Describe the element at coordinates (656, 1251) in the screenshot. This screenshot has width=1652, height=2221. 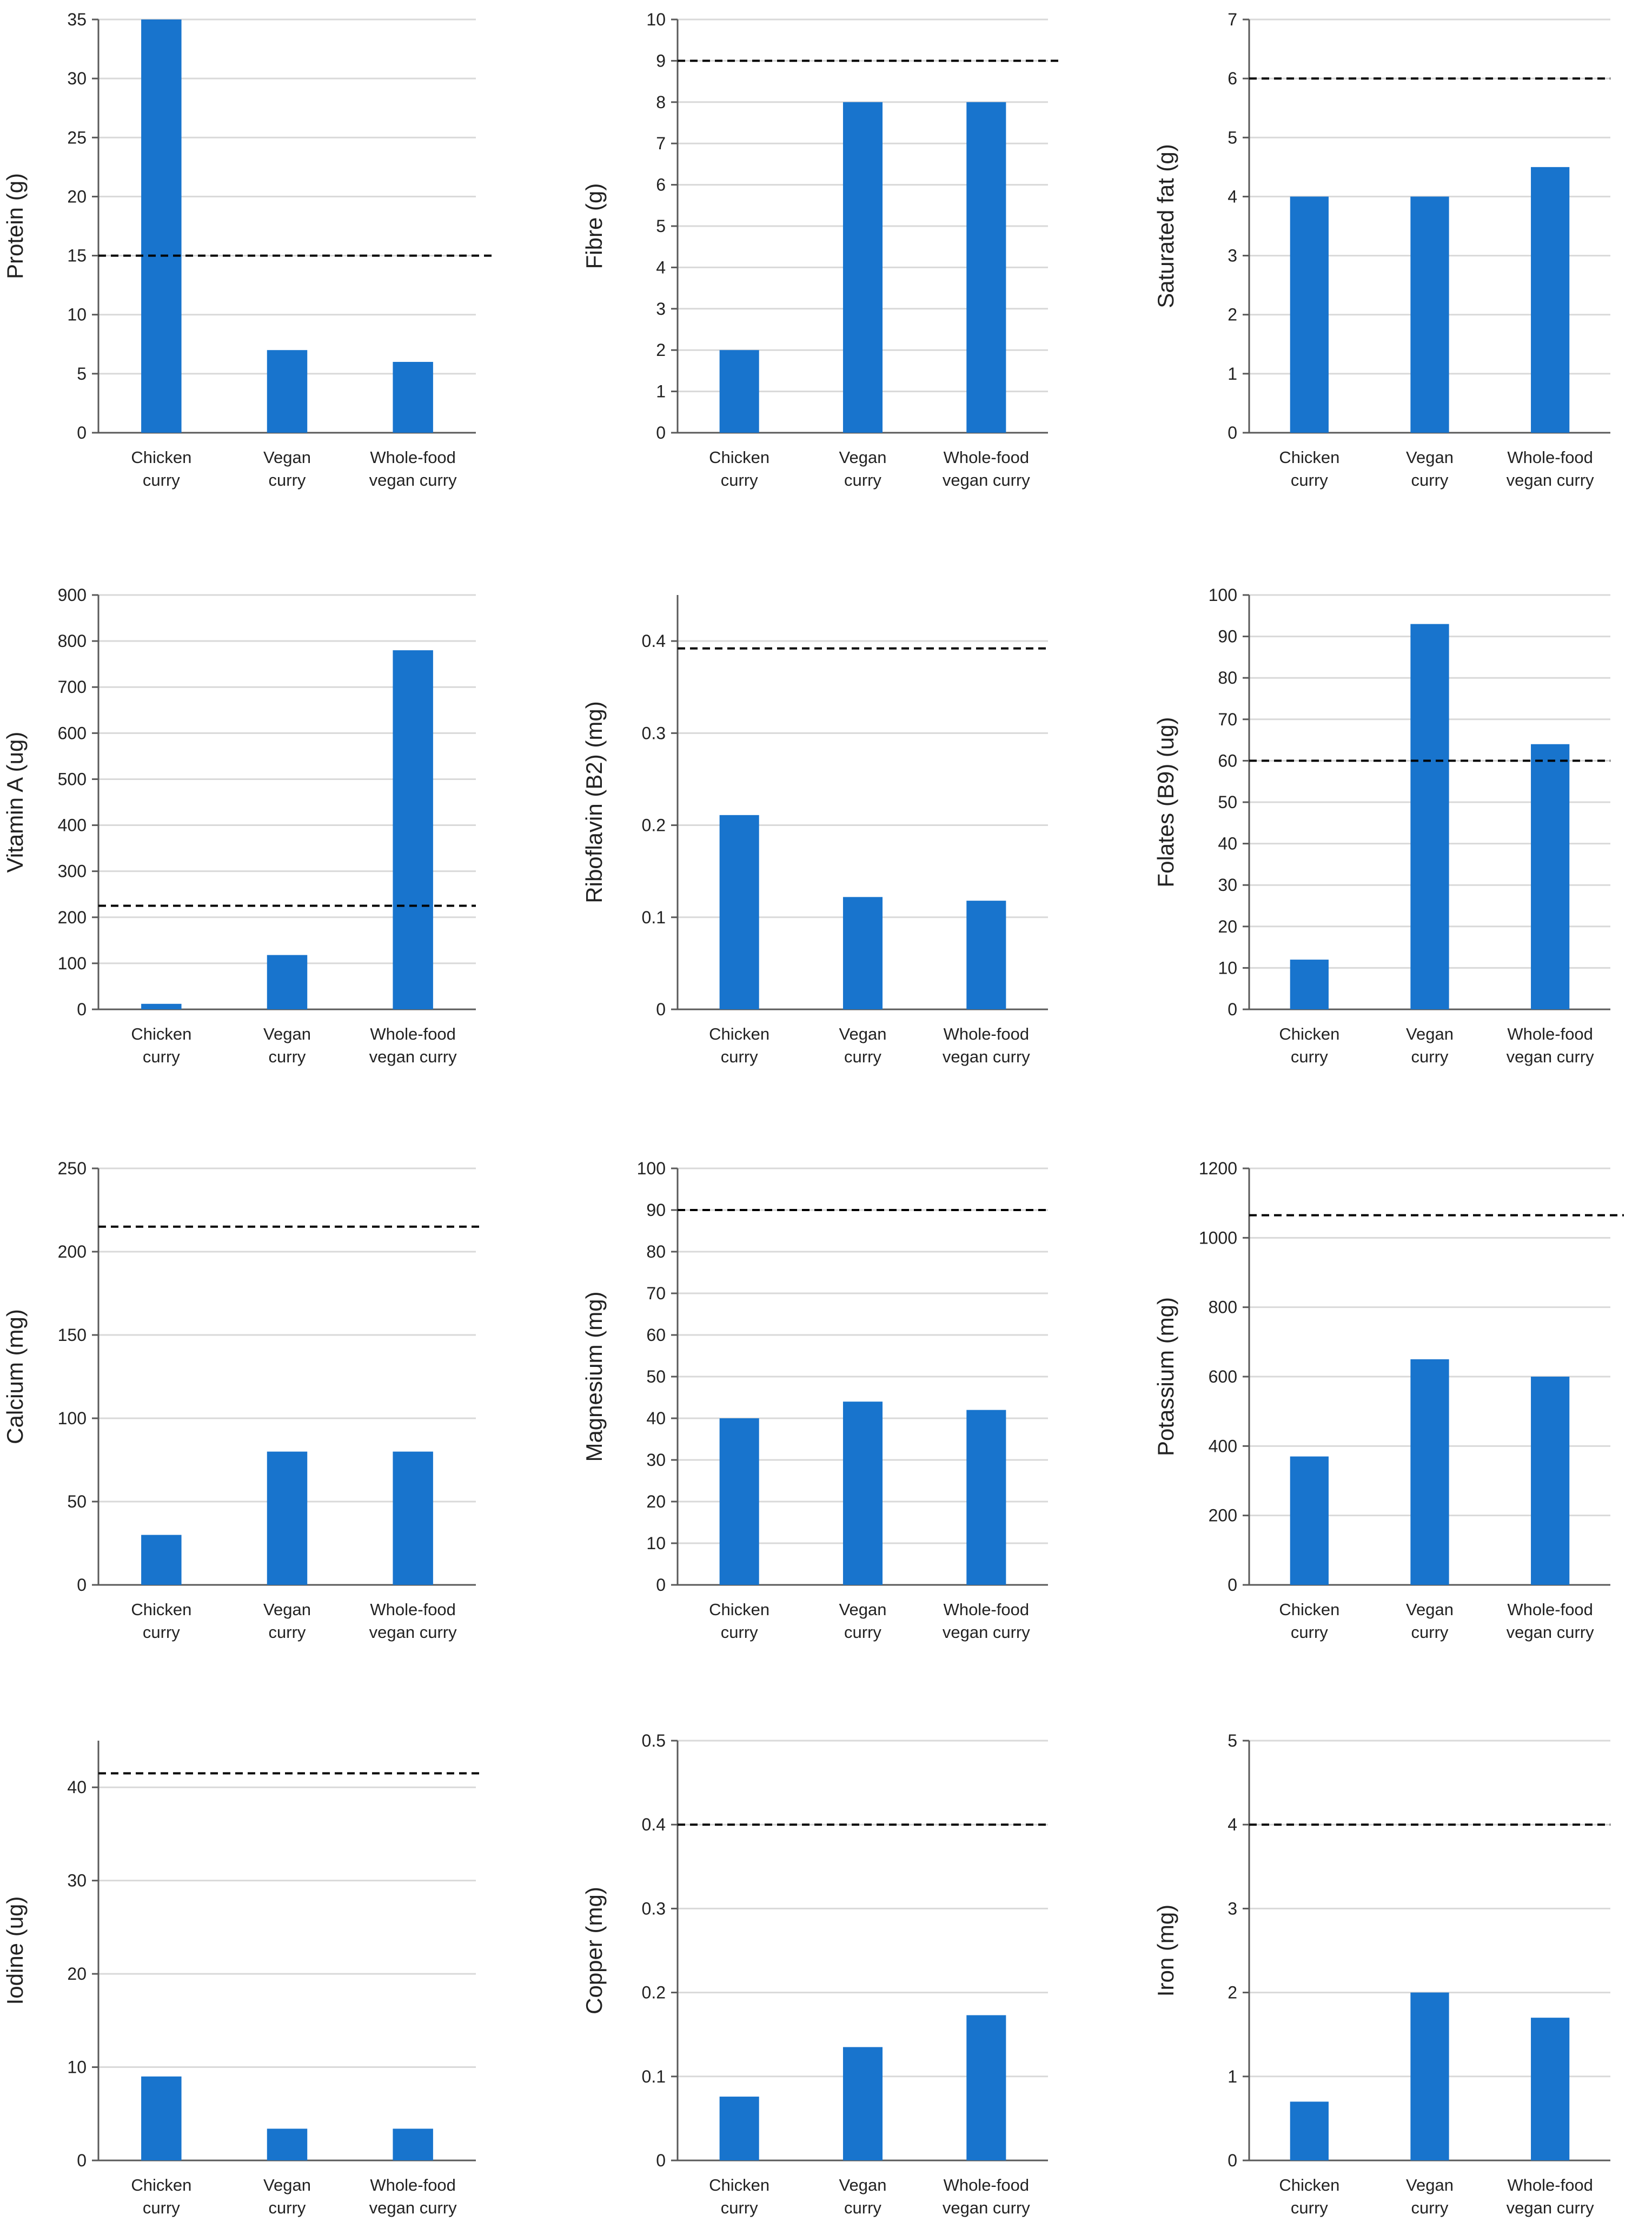
I see `y-tick-label: 80` at that location.